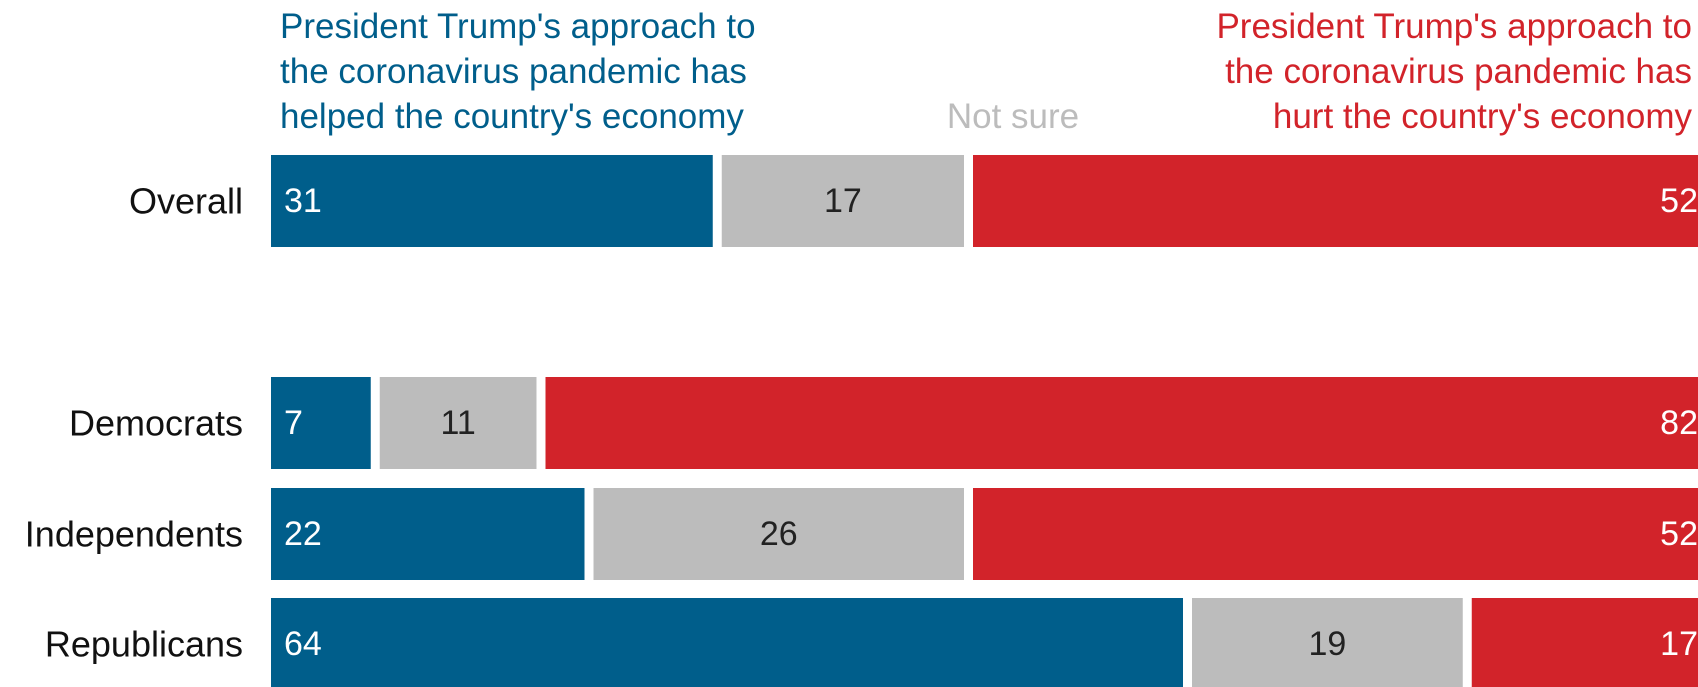 The height and width of the screenshot is (687, 1698). I want to click on legend-hurt-line-1: President Trump's approach to, so click(1454, 26).